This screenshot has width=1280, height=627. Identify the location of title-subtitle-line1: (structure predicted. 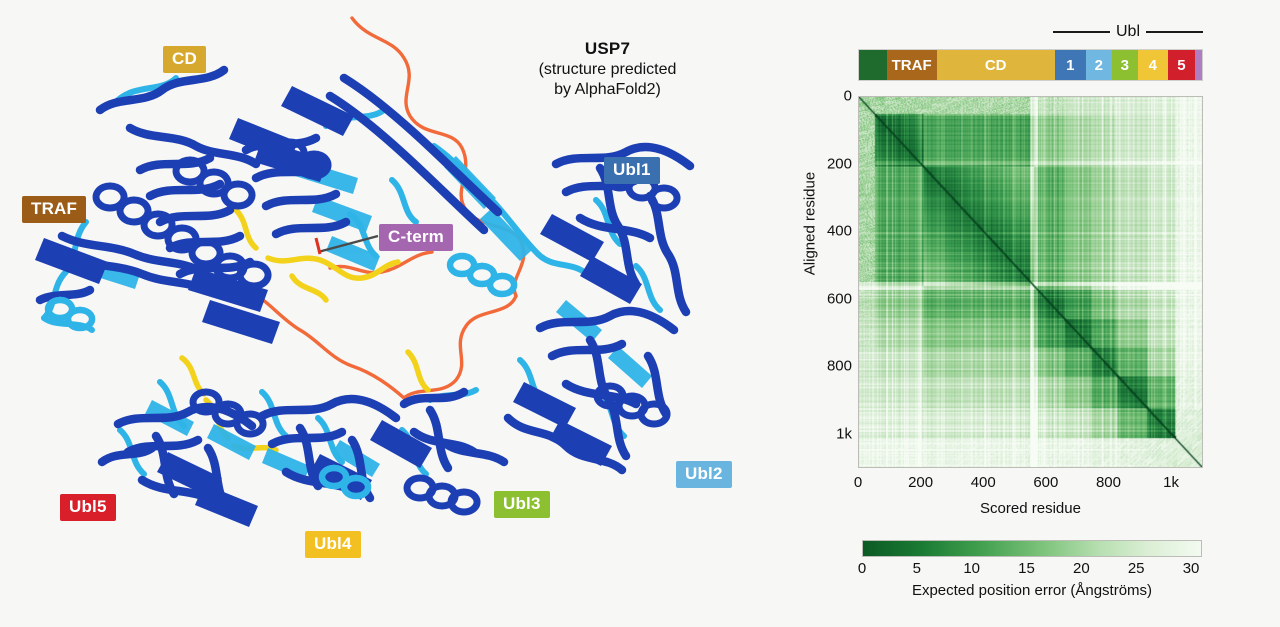
(607, 69).